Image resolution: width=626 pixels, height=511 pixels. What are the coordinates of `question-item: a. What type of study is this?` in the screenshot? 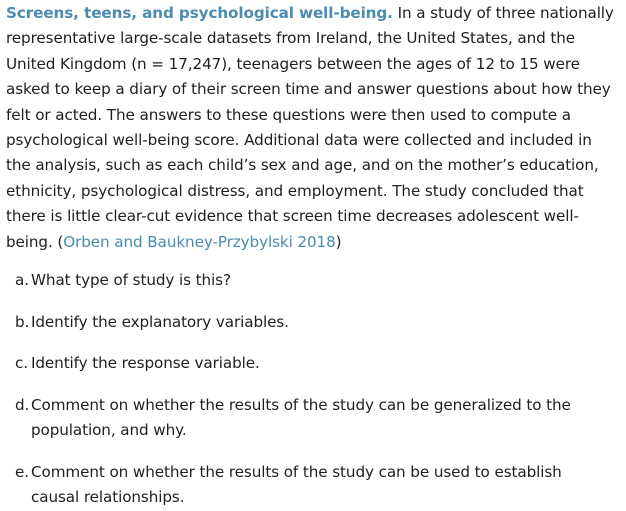 It's located at (313, 280).